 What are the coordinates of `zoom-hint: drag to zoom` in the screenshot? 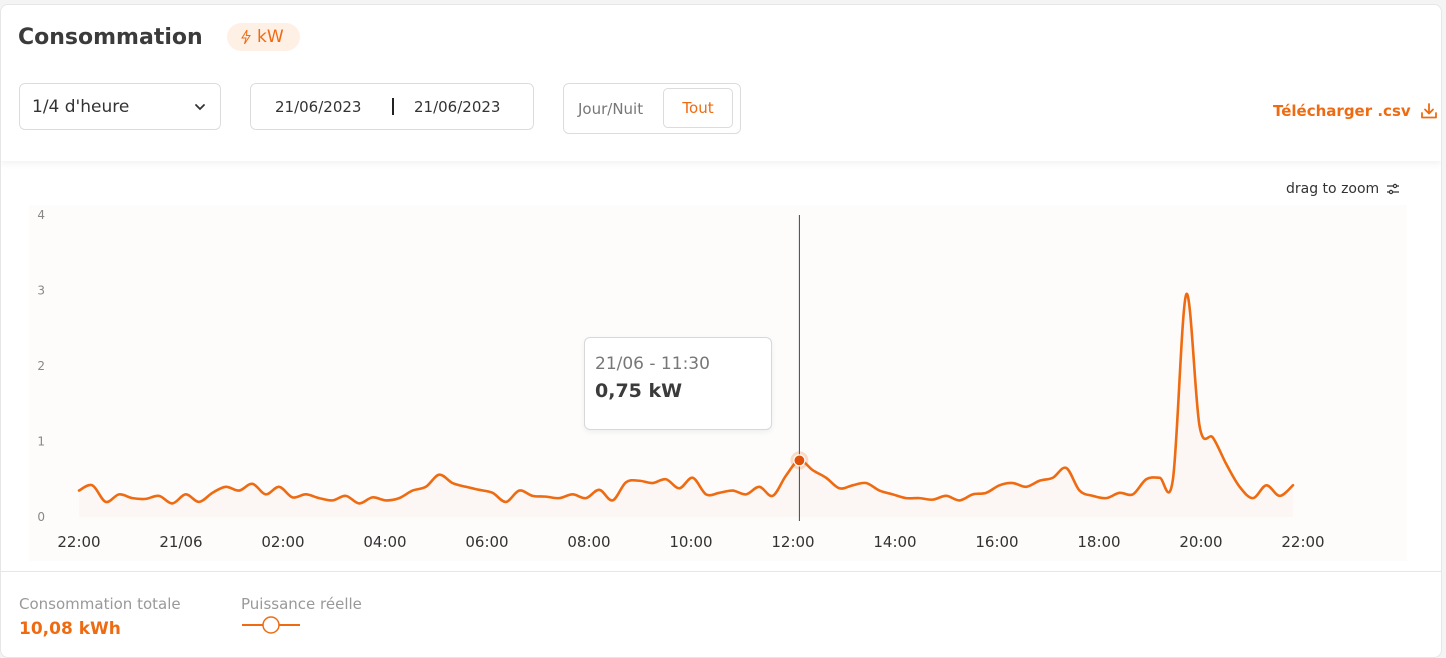 It's located at (1343, 189).